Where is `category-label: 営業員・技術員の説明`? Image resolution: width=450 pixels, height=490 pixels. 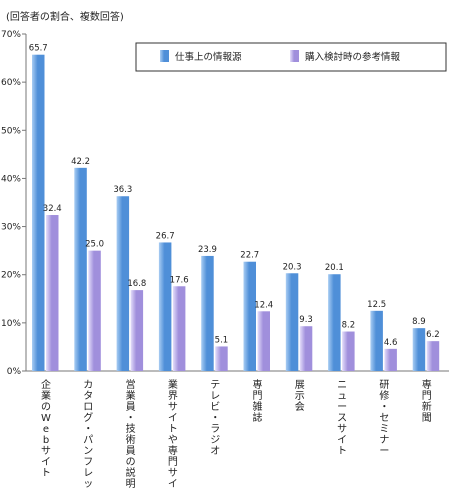
category-label: 営業員・技術員の説明 is located at coordinates (131, 434).